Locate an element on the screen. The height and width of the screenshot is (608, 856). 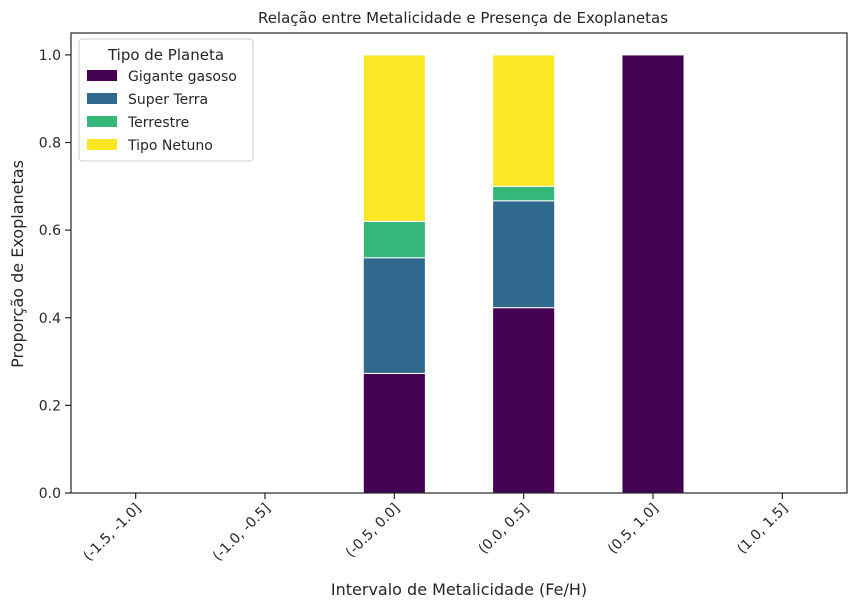
legend-label: Tipo Netuno is located at coordinates (170, 146).